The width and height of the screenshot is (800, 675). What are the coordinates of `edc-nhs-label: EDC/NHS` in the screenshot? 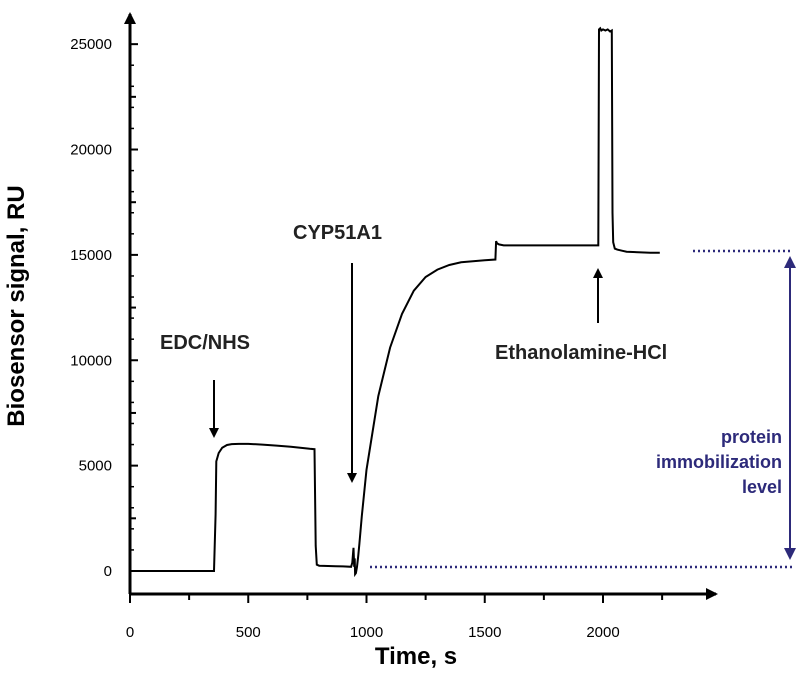 It's located at (205, 343).